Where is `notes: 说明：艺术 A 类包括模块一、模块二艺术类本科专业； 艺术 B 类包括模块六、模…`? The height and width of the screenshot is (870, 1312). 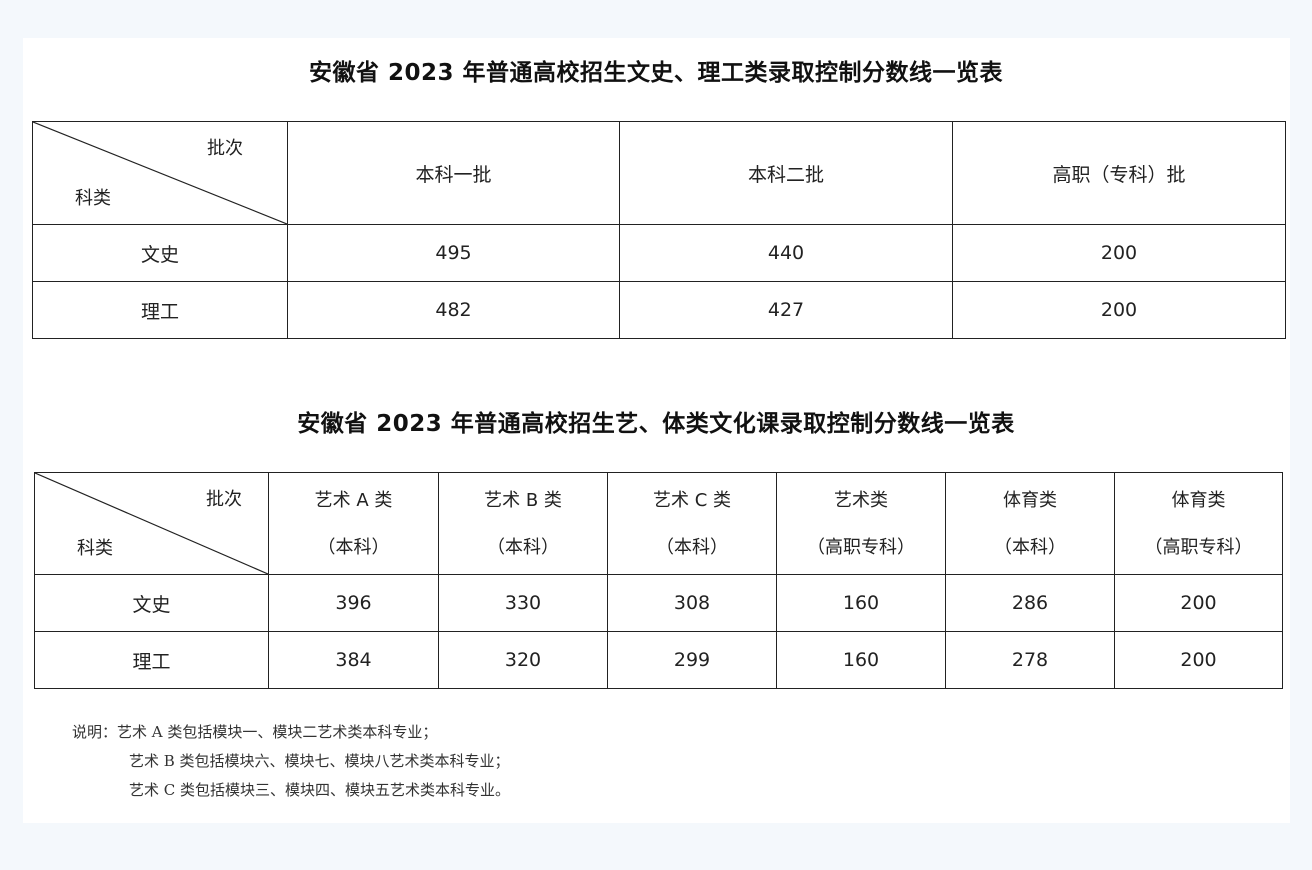
notes: 说明：艺术 A 类包括模块一、模块二艺术类本科专业； 艺术 B 类包括模块六、模… is located at coordinates (291, 761).